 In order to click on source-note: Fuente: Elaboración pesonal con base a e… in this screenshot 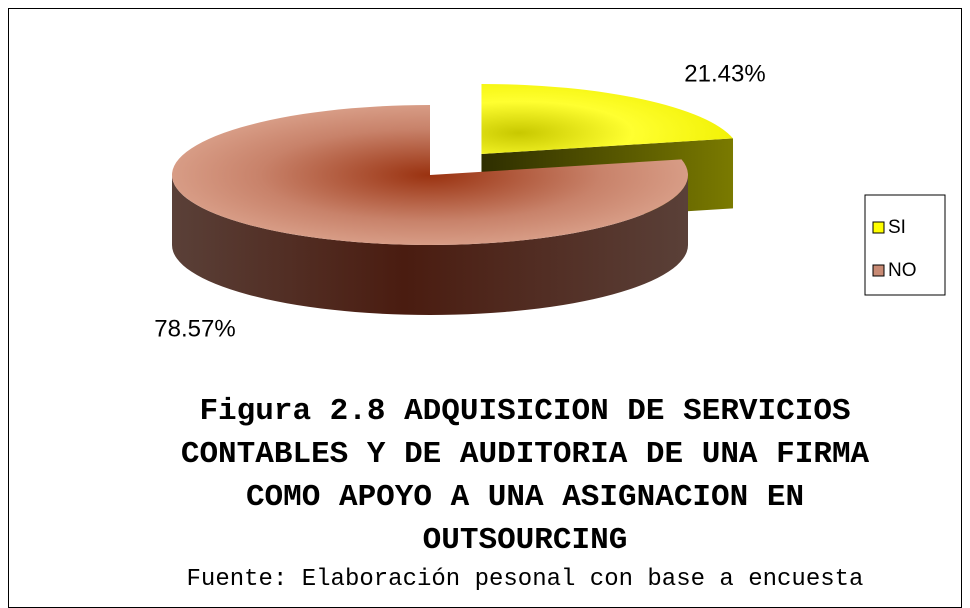, I will do `click(525, 579)`.